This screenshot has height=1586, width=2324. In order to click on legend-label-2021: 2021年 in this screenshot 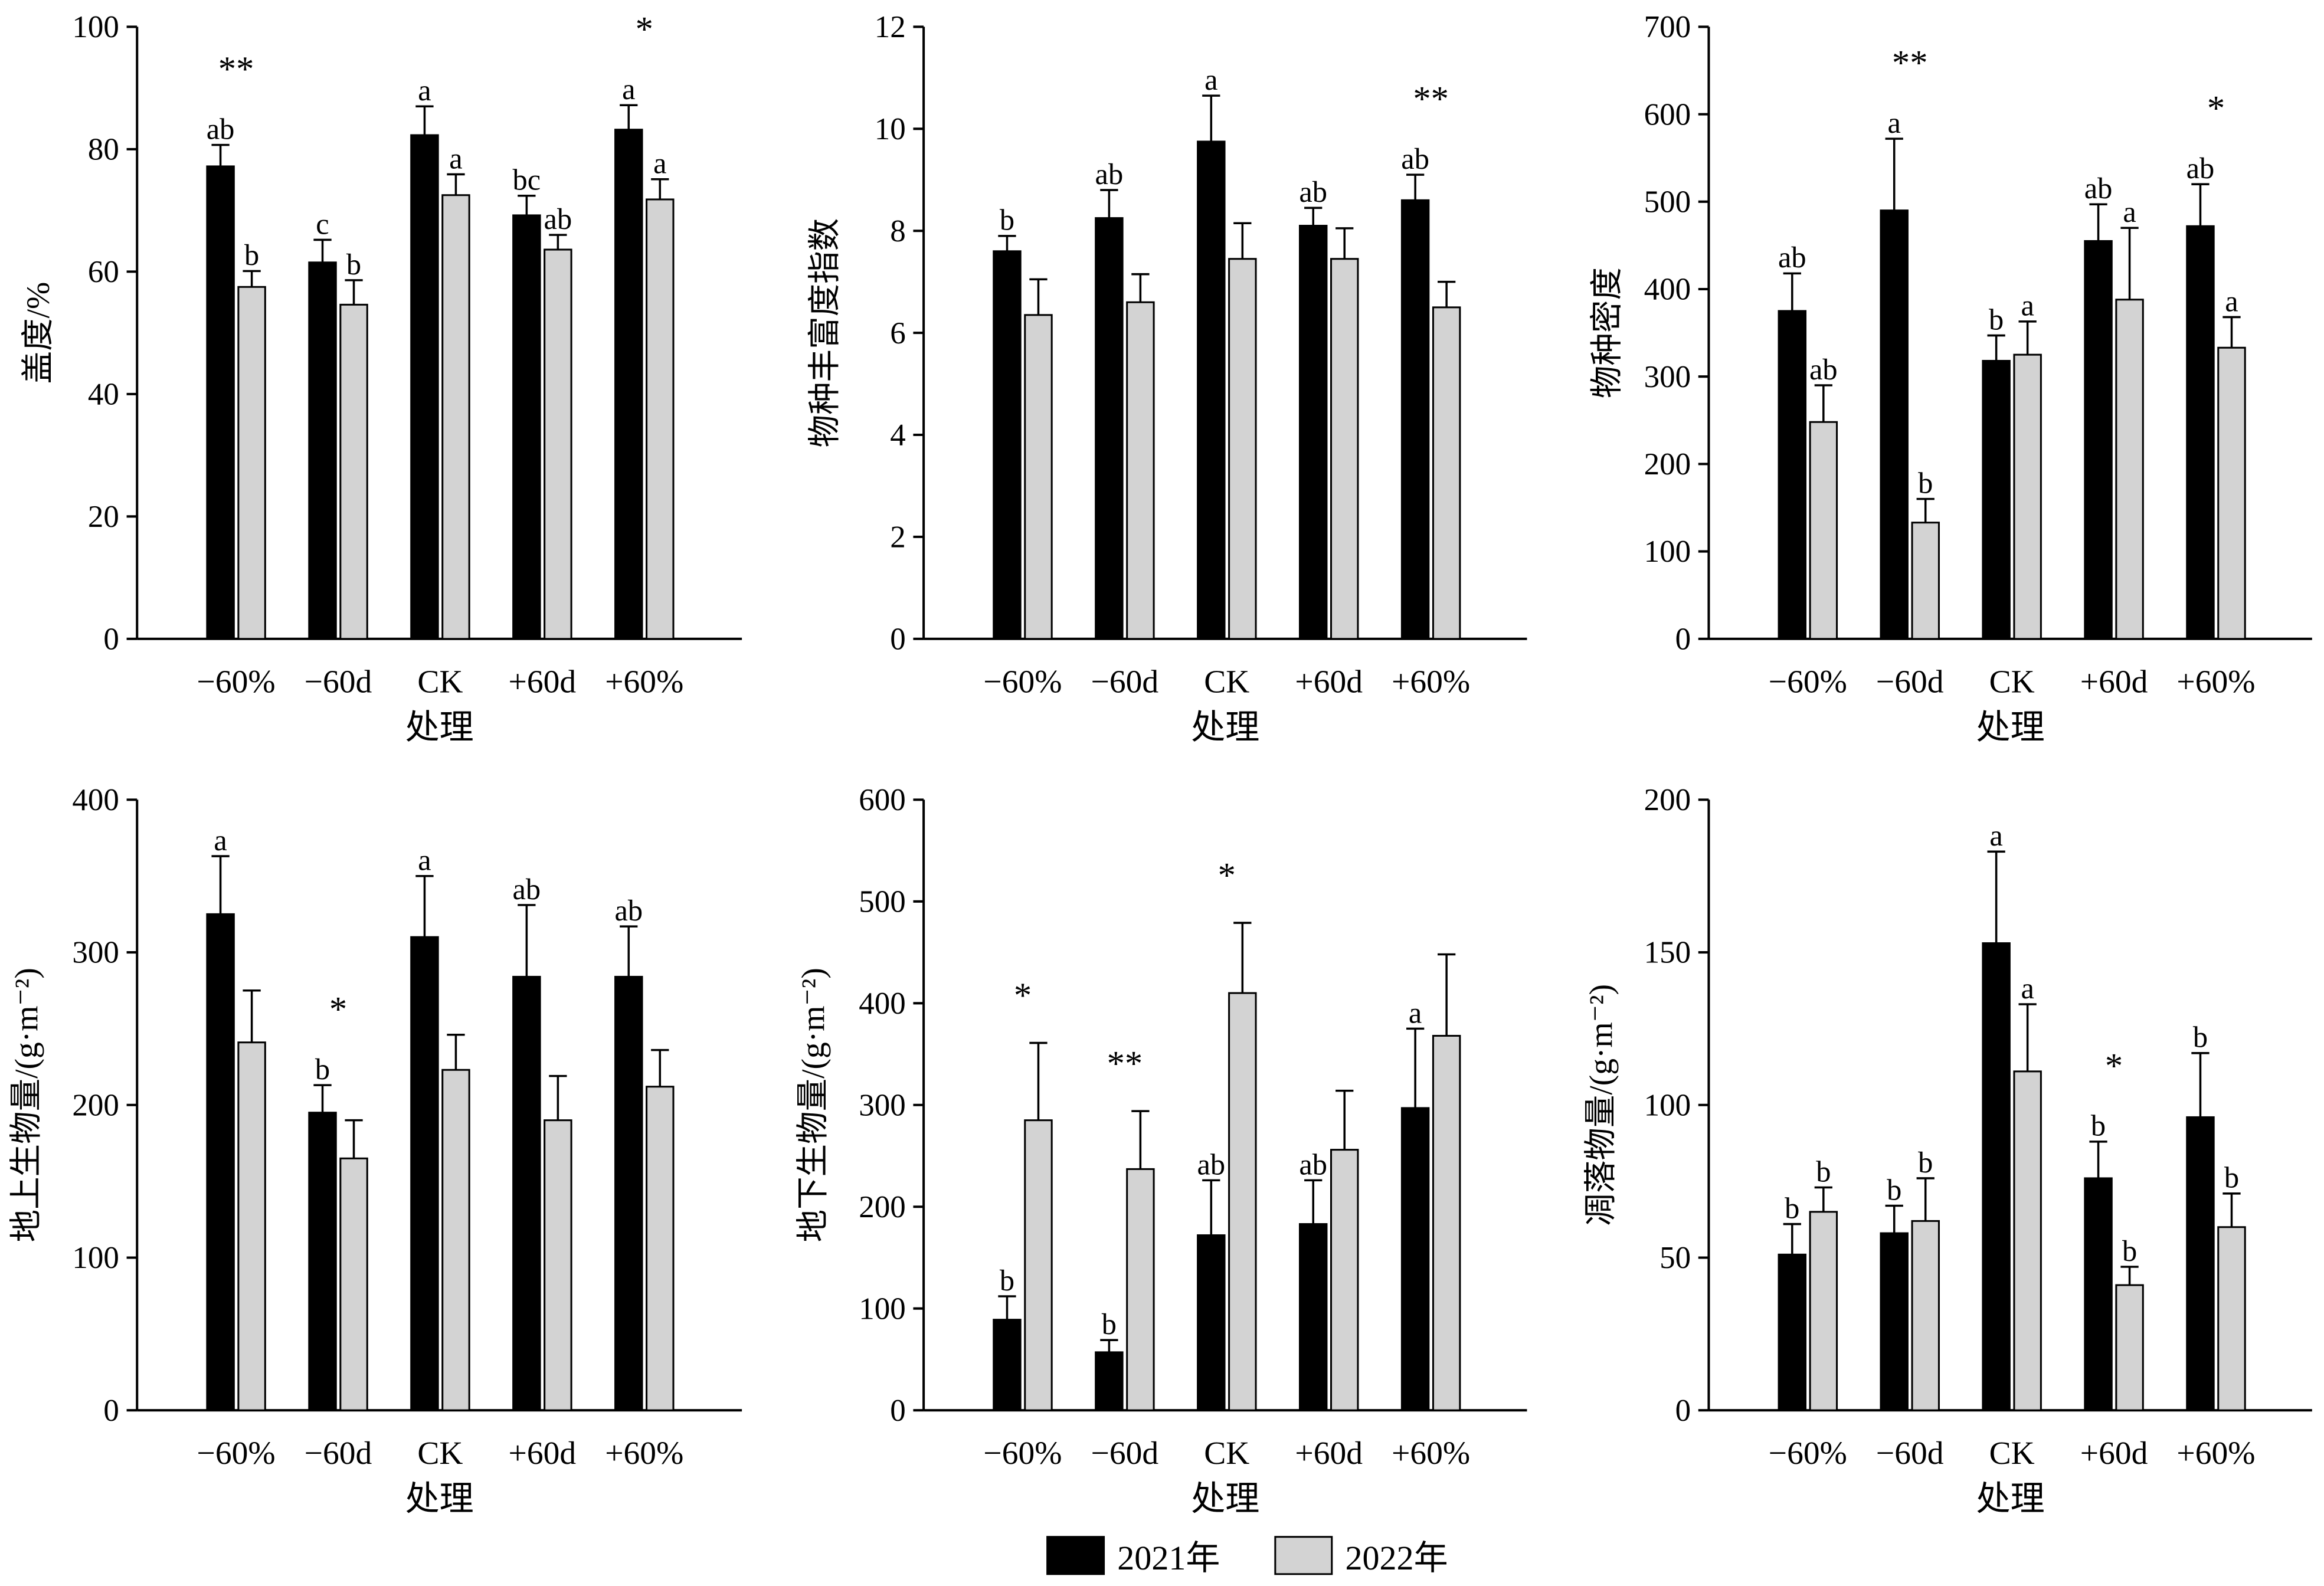, I will do `click(1168, 1558)`.